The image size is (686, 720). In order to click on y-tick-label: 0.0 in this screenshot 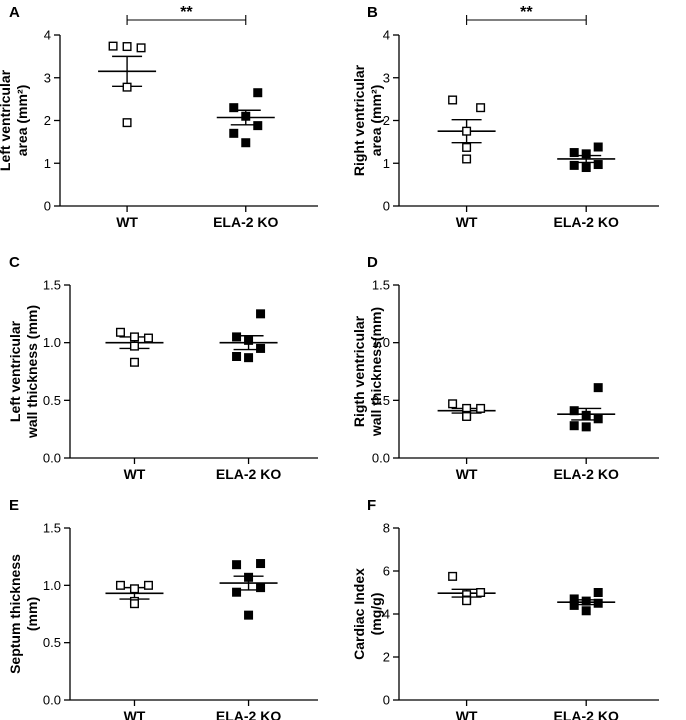, I will do `click(52, 700)`.